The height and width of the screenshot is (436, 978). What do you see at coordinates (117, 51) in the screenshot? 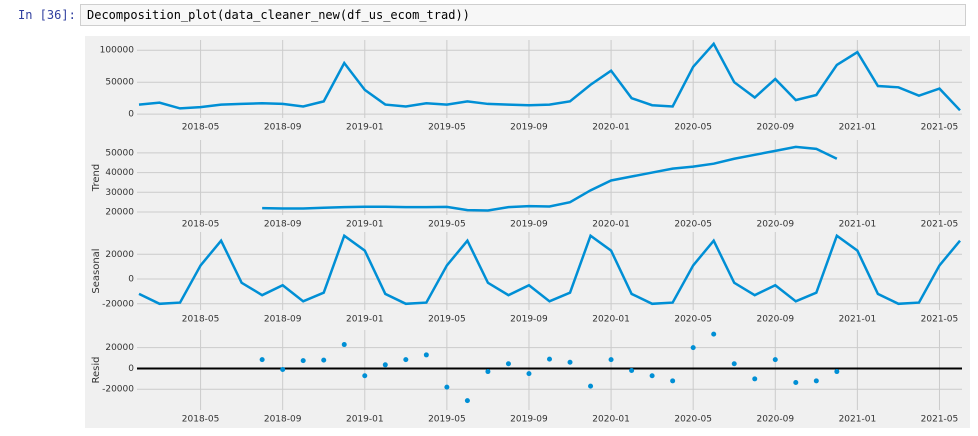
I see `y-tick-label: 100000` at bounding box center [117, 51].